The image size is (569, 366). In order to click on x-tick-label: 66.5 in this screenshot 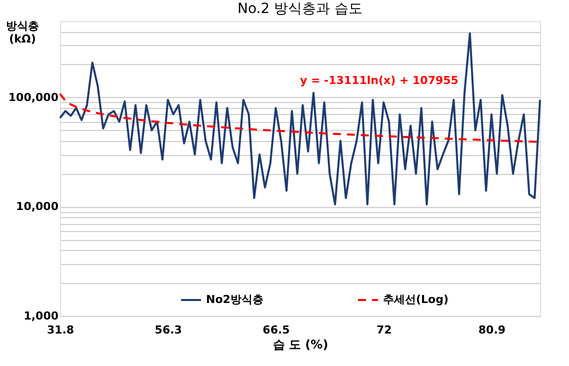, I will do `click(276, 330)`.